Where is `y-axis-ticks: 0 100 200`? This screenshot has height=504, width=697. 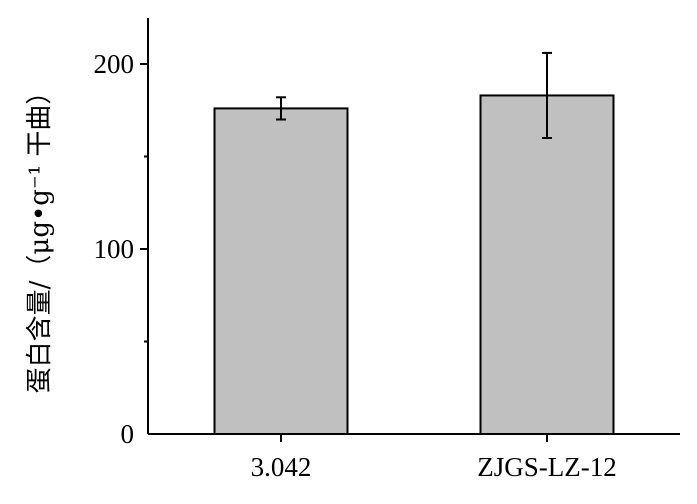
y-axis-ticks: 0 100 200 is located at coordinates (121, 249).